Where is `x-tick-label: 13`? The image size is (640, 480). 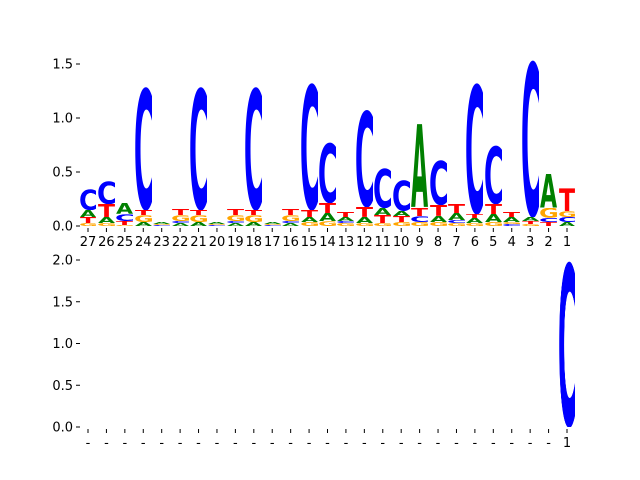
x-tick-label: 13 is located at coordinates (346, 242).